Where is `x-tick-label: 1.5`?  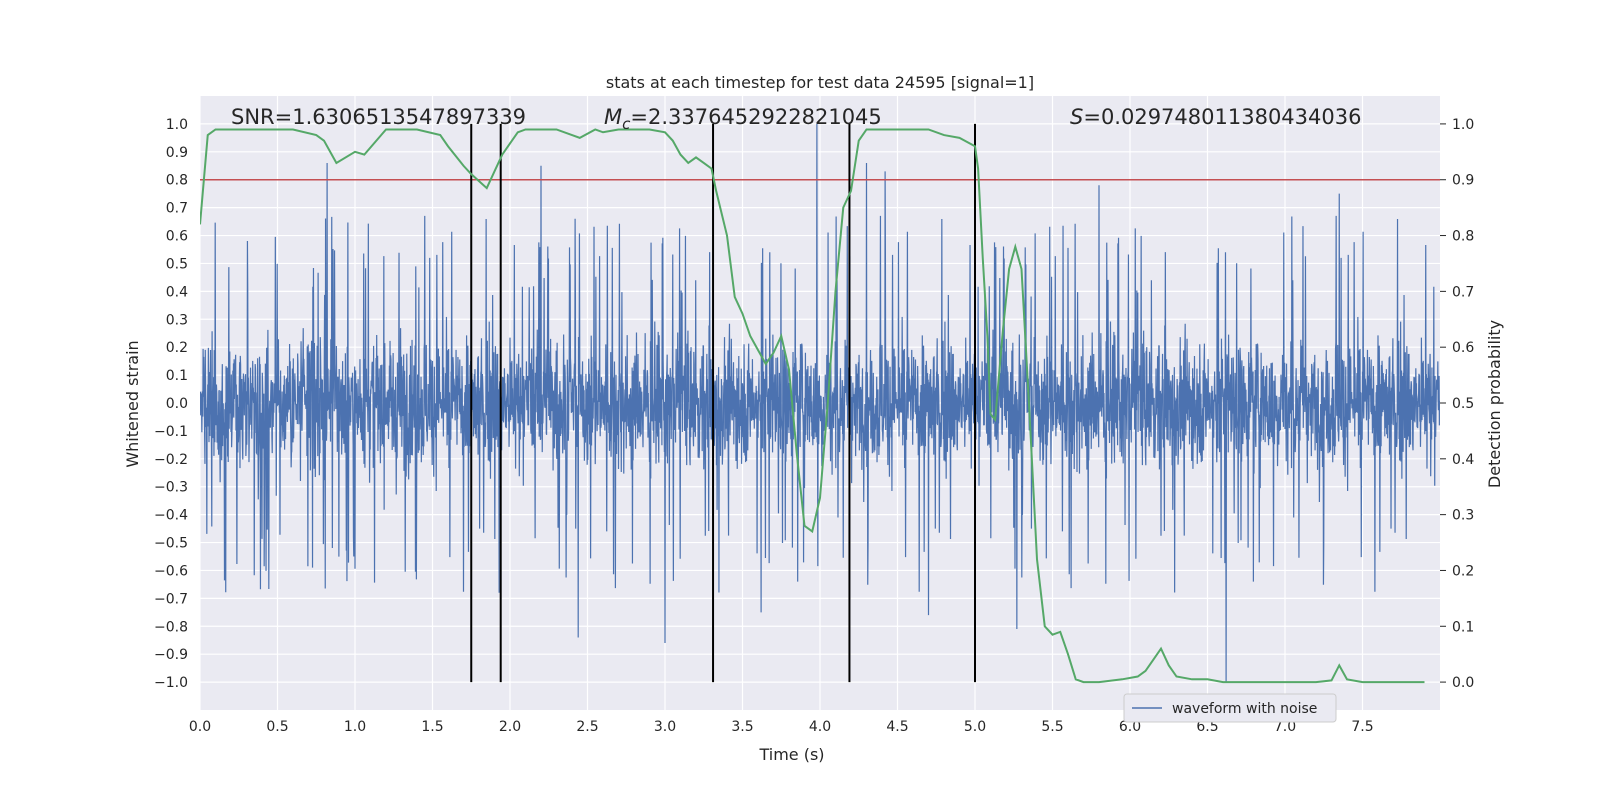 x-tick-label: 1.5 is located at coordinates (432, 727).